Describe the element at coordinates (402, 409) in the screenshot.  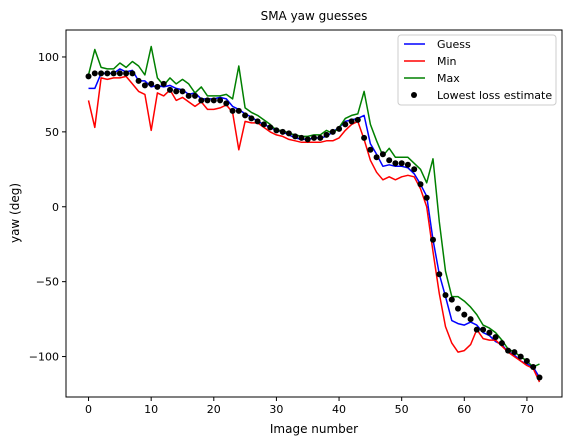
I see `x-tick-label: 50` at that location.